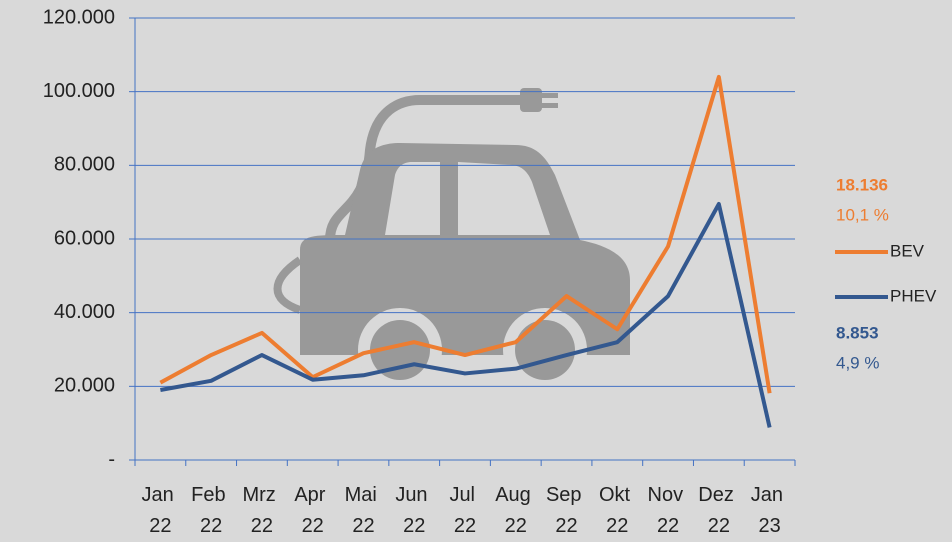 This screenshot has width=952, height=542. Describe the element at coordinates (111, 459) in the screenshot. I see `y-tick-label: -` at that location.